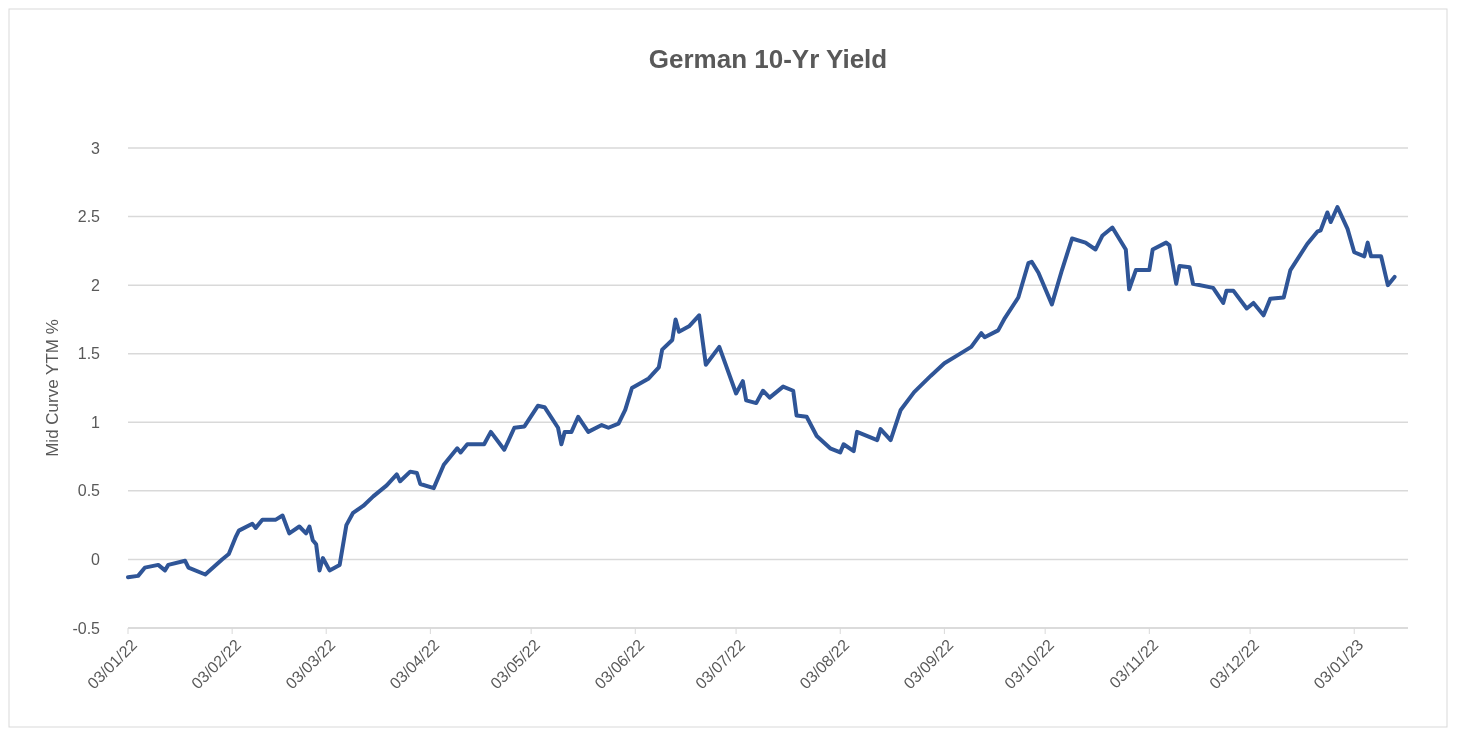  Describe the element at coordinates (52, 388) in the screenshot. I see `y-axis-title: Mid Curve YTM %` at that location.